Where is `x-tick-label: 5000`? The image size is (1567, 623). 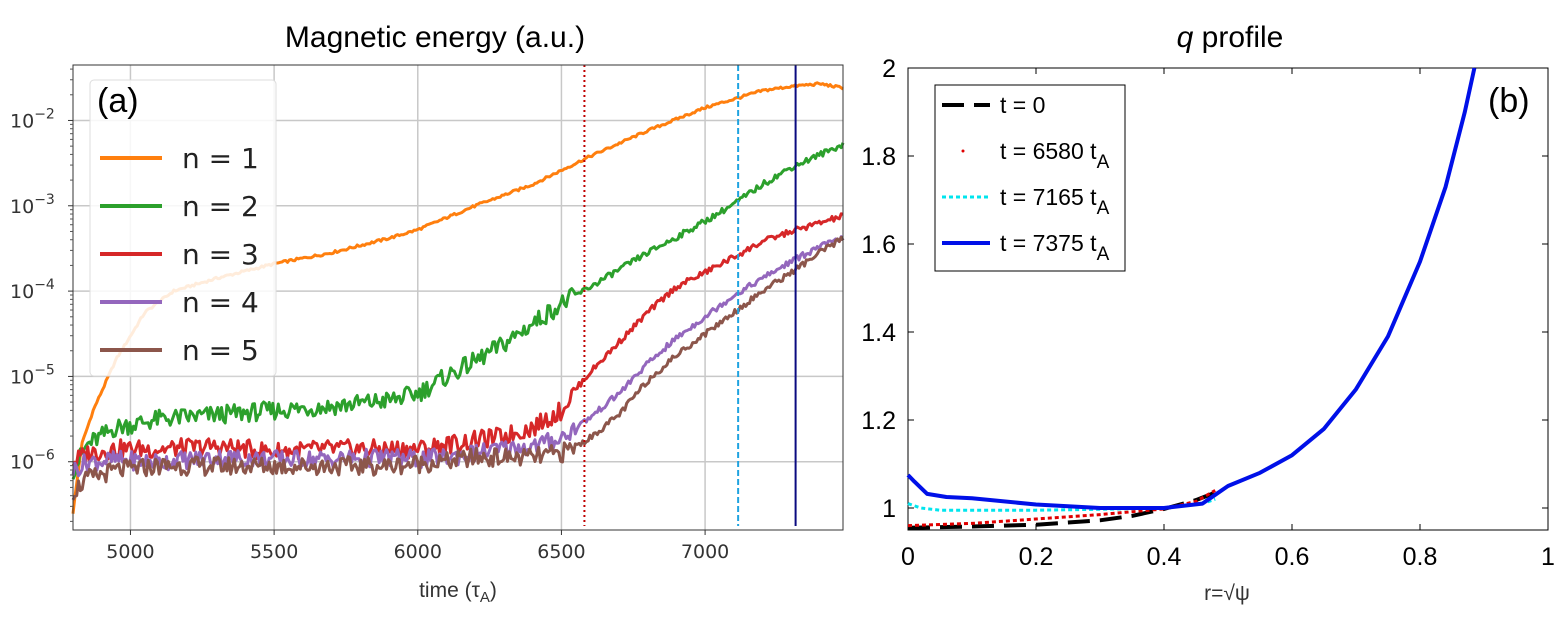 x-tick-label: 5000 is located at coordinates (130, 552).